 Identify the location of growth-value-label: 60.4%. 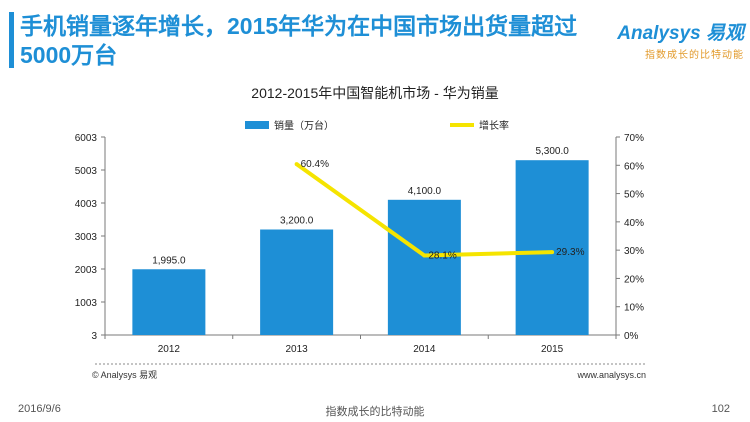
(315, 164).